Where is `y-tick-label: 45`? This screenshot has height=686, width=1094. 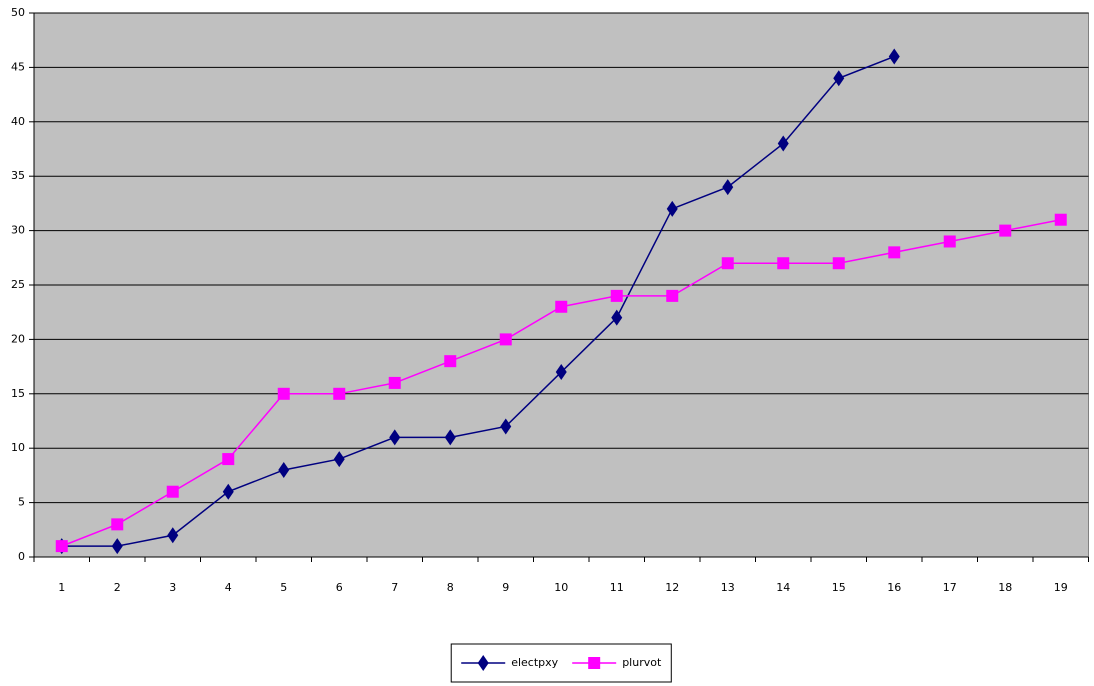
y-tick-label: 45 is located at coordinates (18, 66).